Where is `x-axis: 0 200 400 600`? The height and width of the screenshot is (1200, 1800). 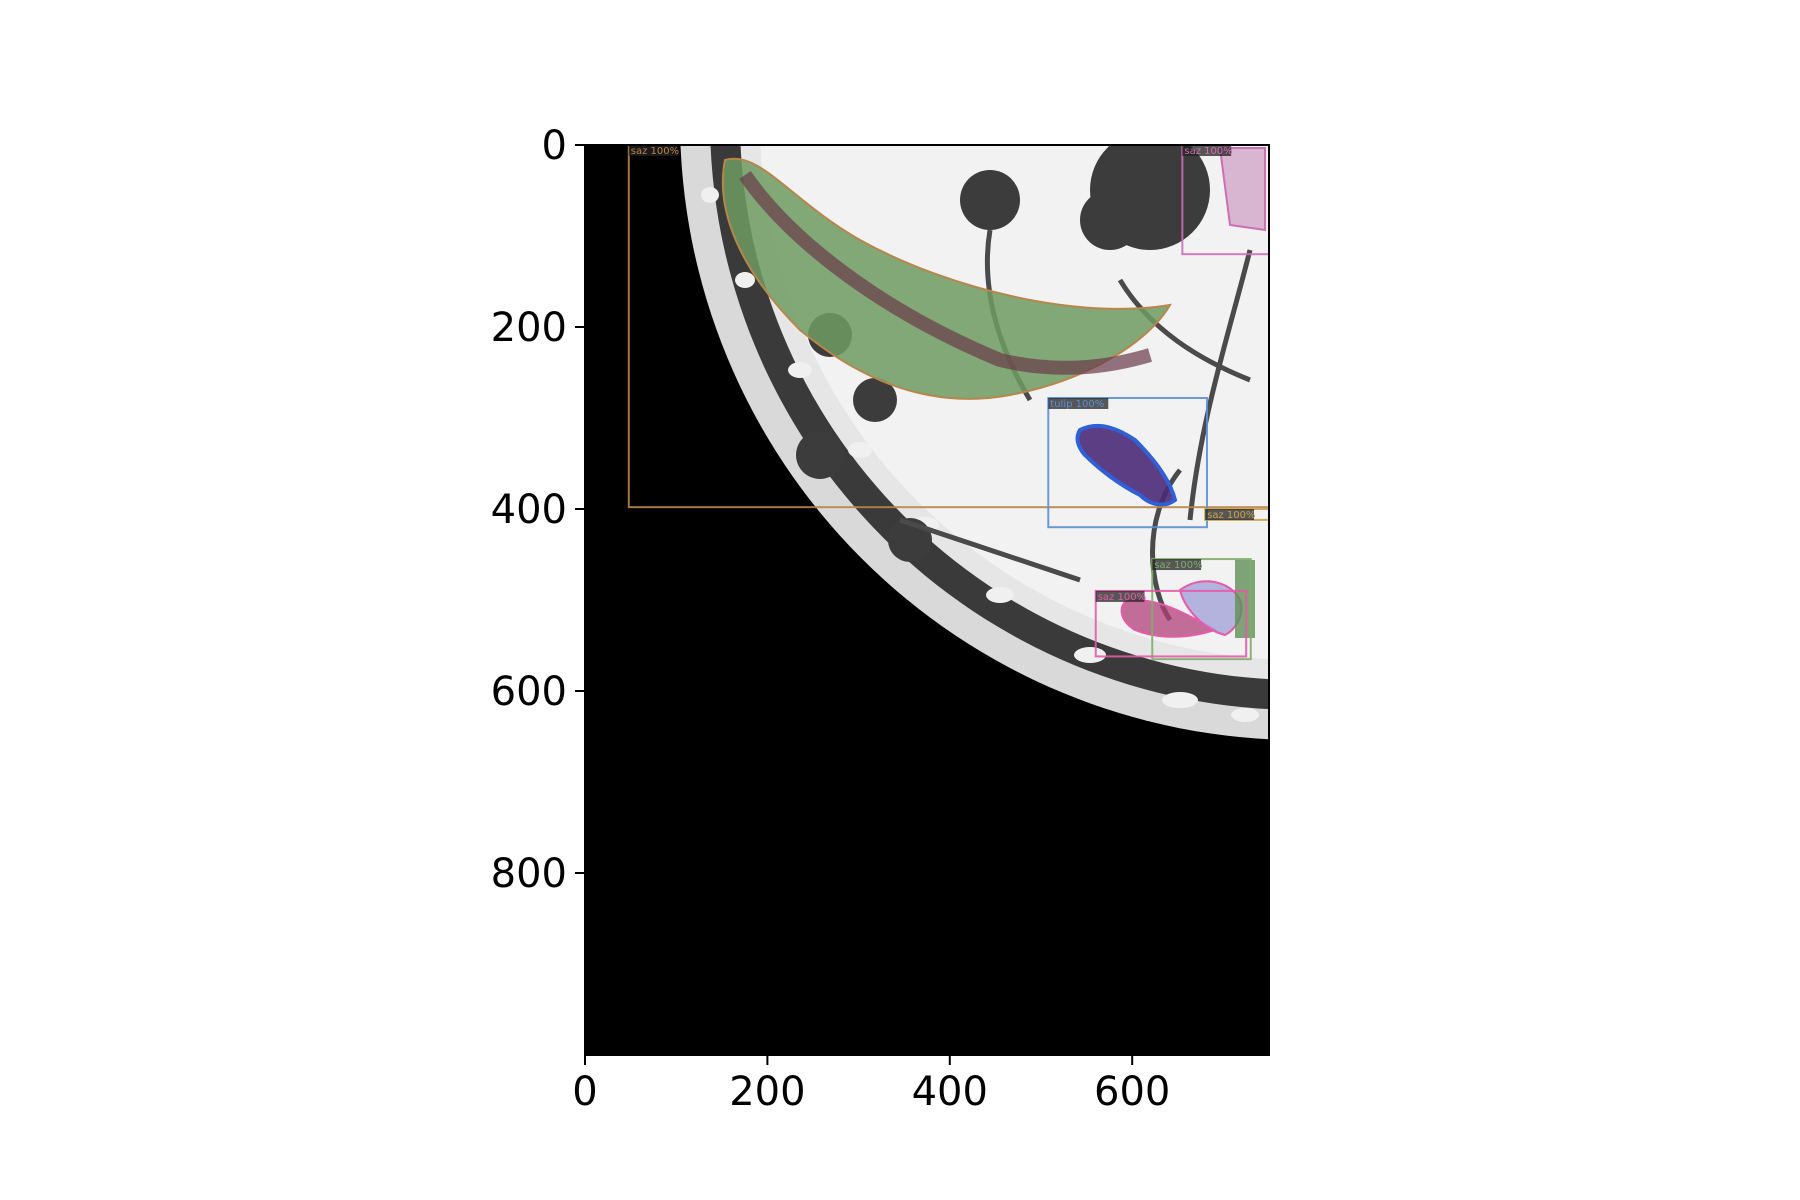 x-axis: 0 200 400 600 is located at coordinates (871, 1085).